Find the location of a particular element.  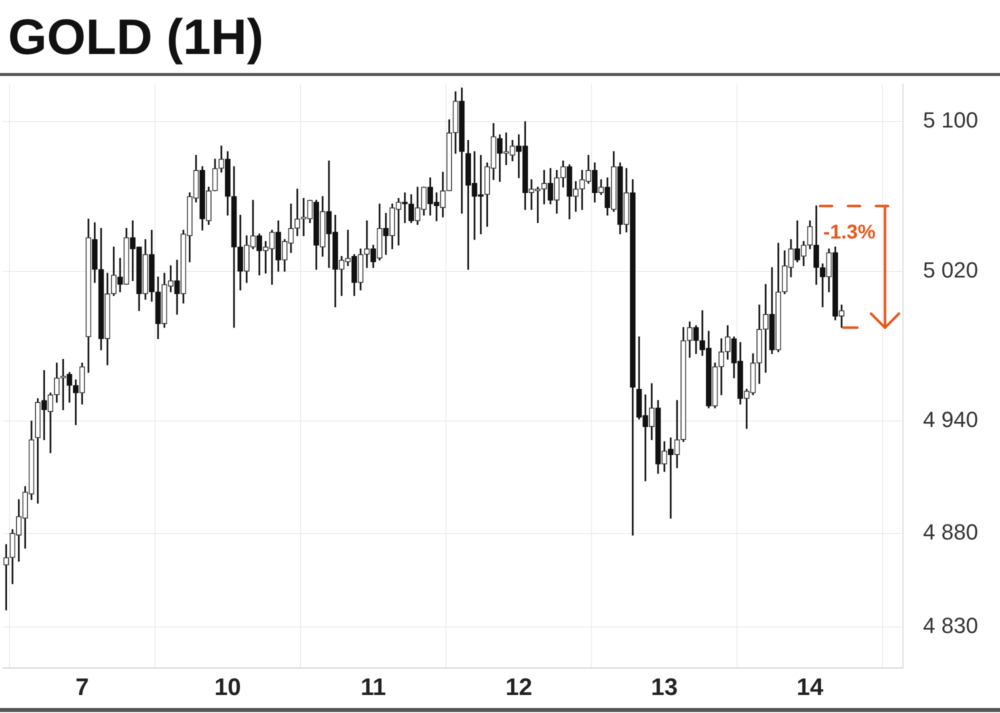

x-tick-label: 12 is located at coordinates (518, 688).